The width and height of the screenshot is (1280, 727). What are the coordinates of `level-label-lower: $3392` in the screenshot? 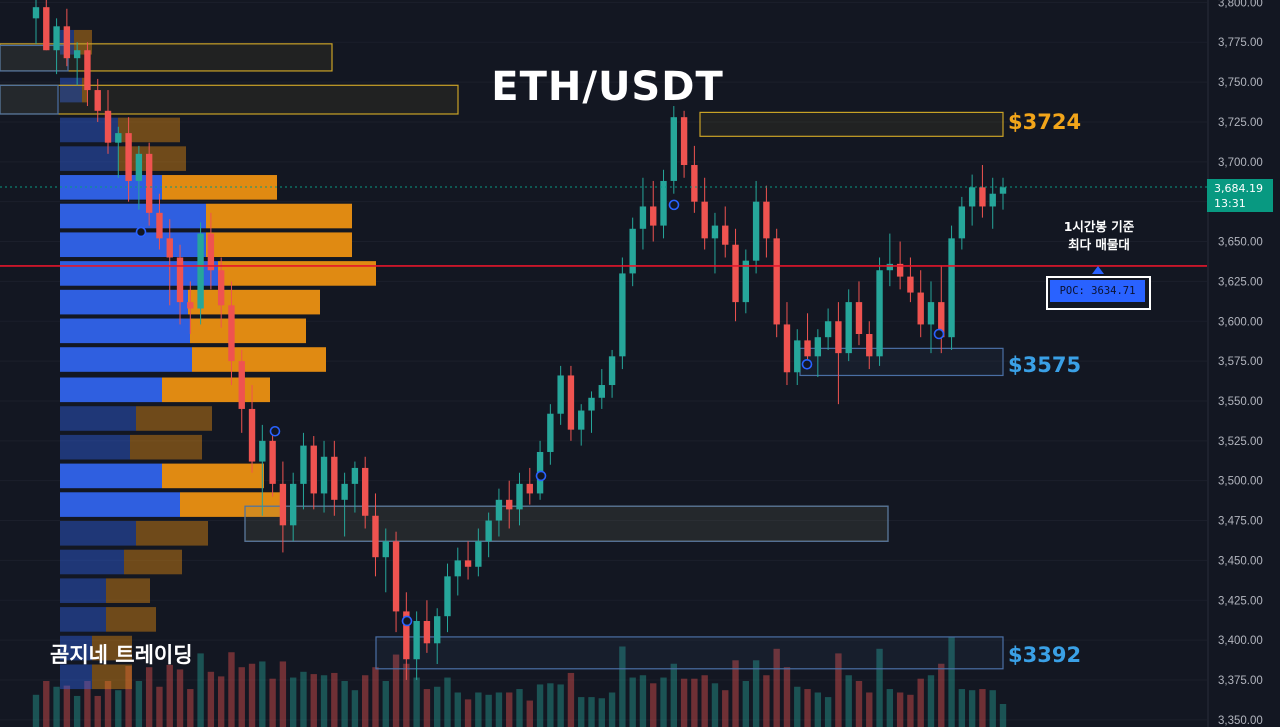 It's located at (1045, 655).